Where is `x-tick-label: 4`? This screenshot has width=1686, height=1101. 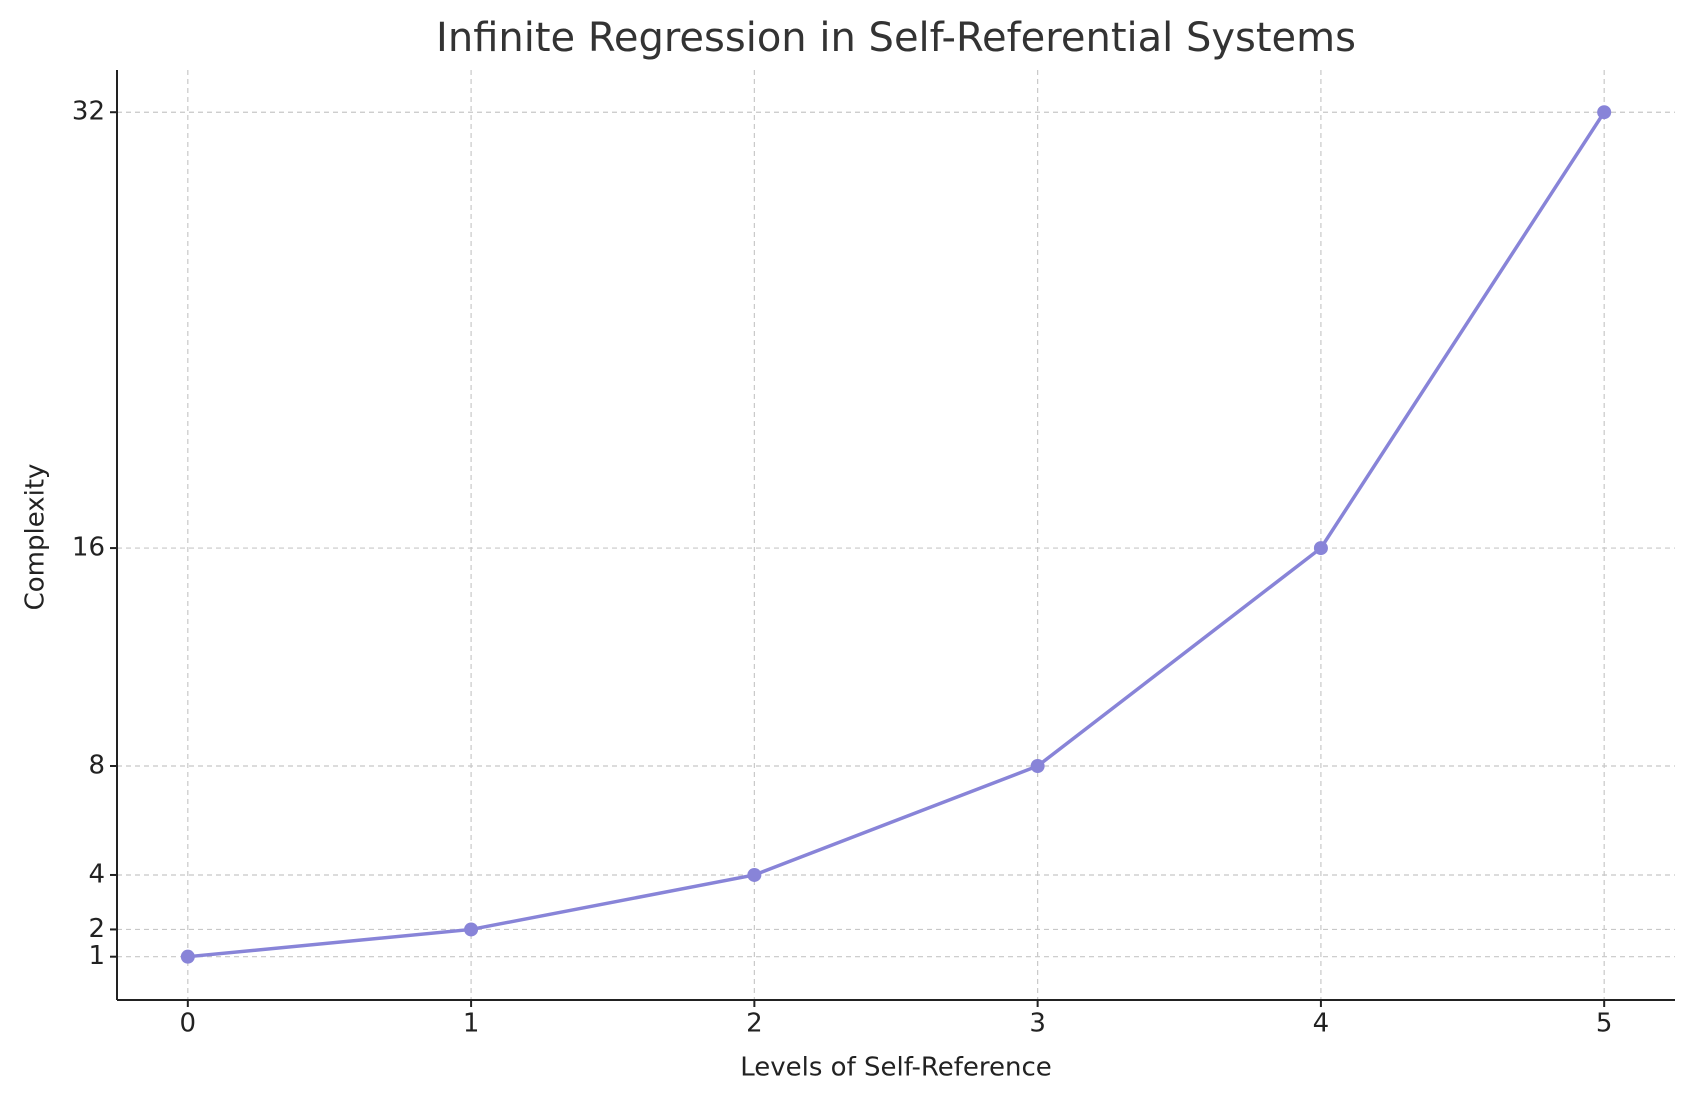 x-tick-label: 4 is located at coordinates (1321, 1024).